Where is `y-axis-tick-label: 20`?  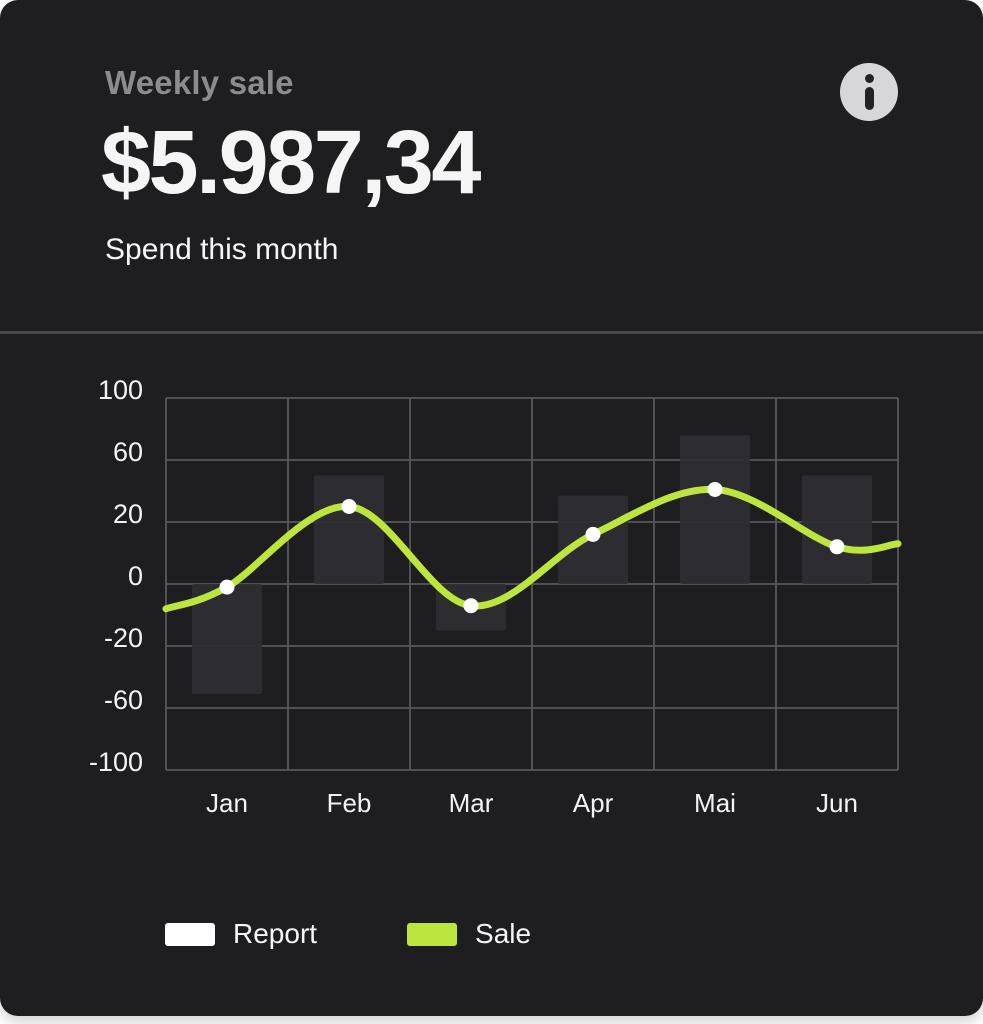
y-axis-tick-label: 20 is located at coordinates (128, 514).